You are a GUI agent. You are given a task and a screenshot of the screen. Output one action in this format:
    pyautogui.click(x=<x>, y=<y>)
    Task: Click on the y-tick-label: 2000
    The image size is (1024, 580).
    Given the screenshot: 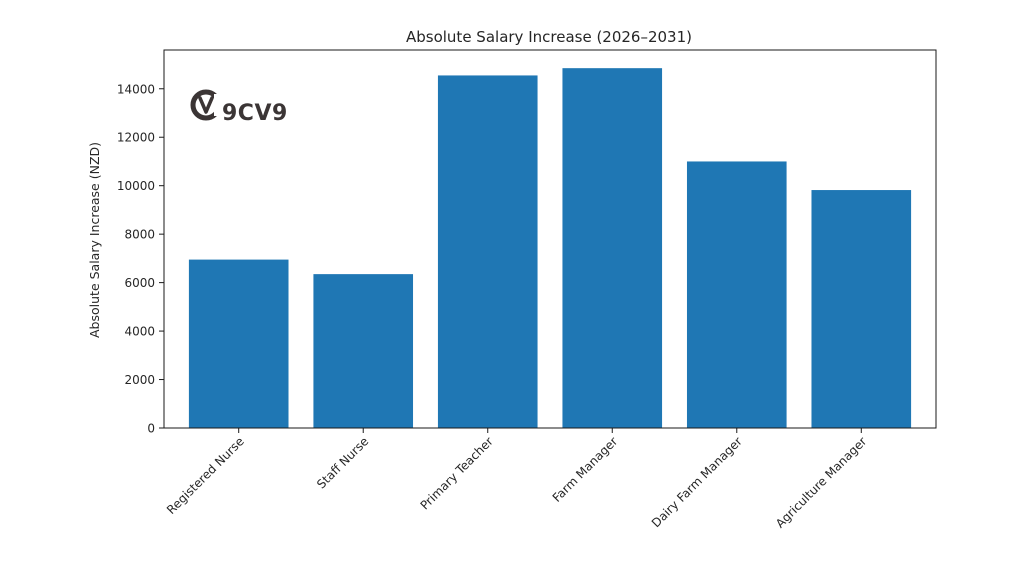 What is the action you would take?
    pyautogui.click(x=139, y=380)
    